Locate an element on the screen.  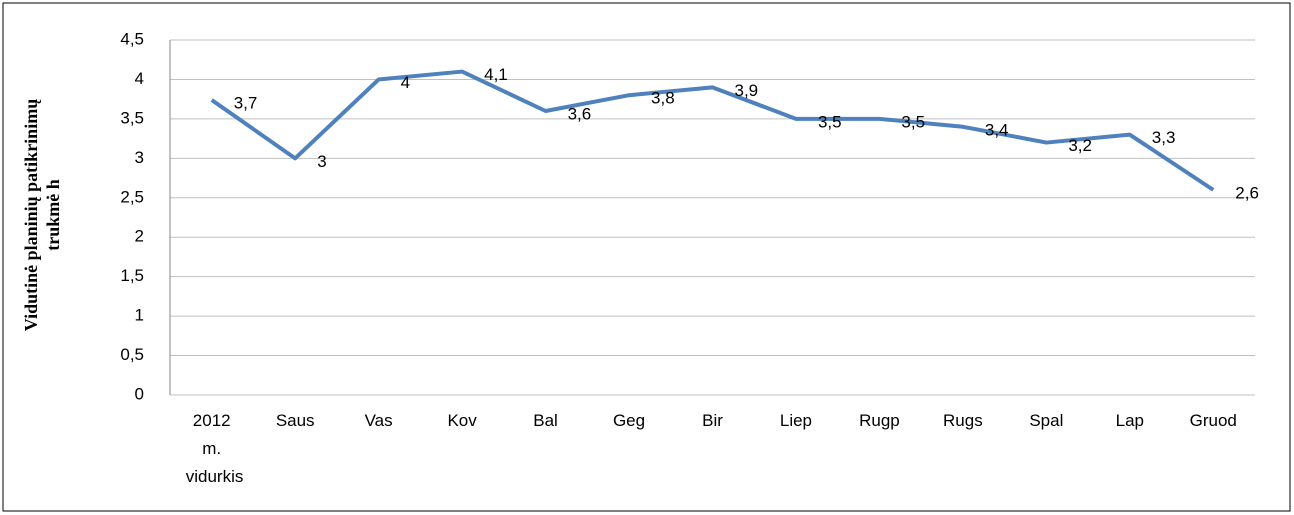
y-axis-title: Vidutinė planinių patikrinimų trukmė h is located at coordinates (42, 215).